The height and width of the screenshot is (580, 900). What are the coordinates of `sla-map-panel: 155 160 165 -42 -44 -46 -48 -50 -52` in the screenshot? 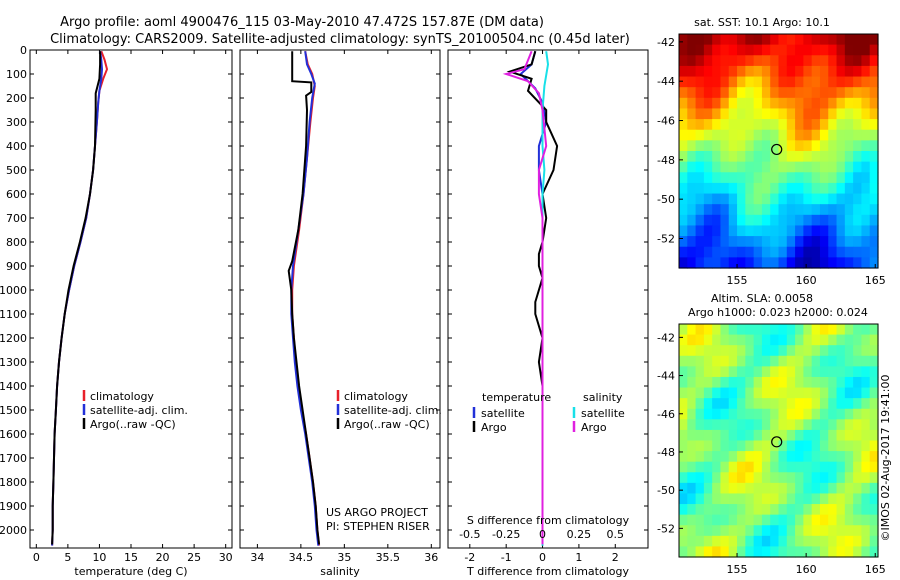 It's located at (771, 449).